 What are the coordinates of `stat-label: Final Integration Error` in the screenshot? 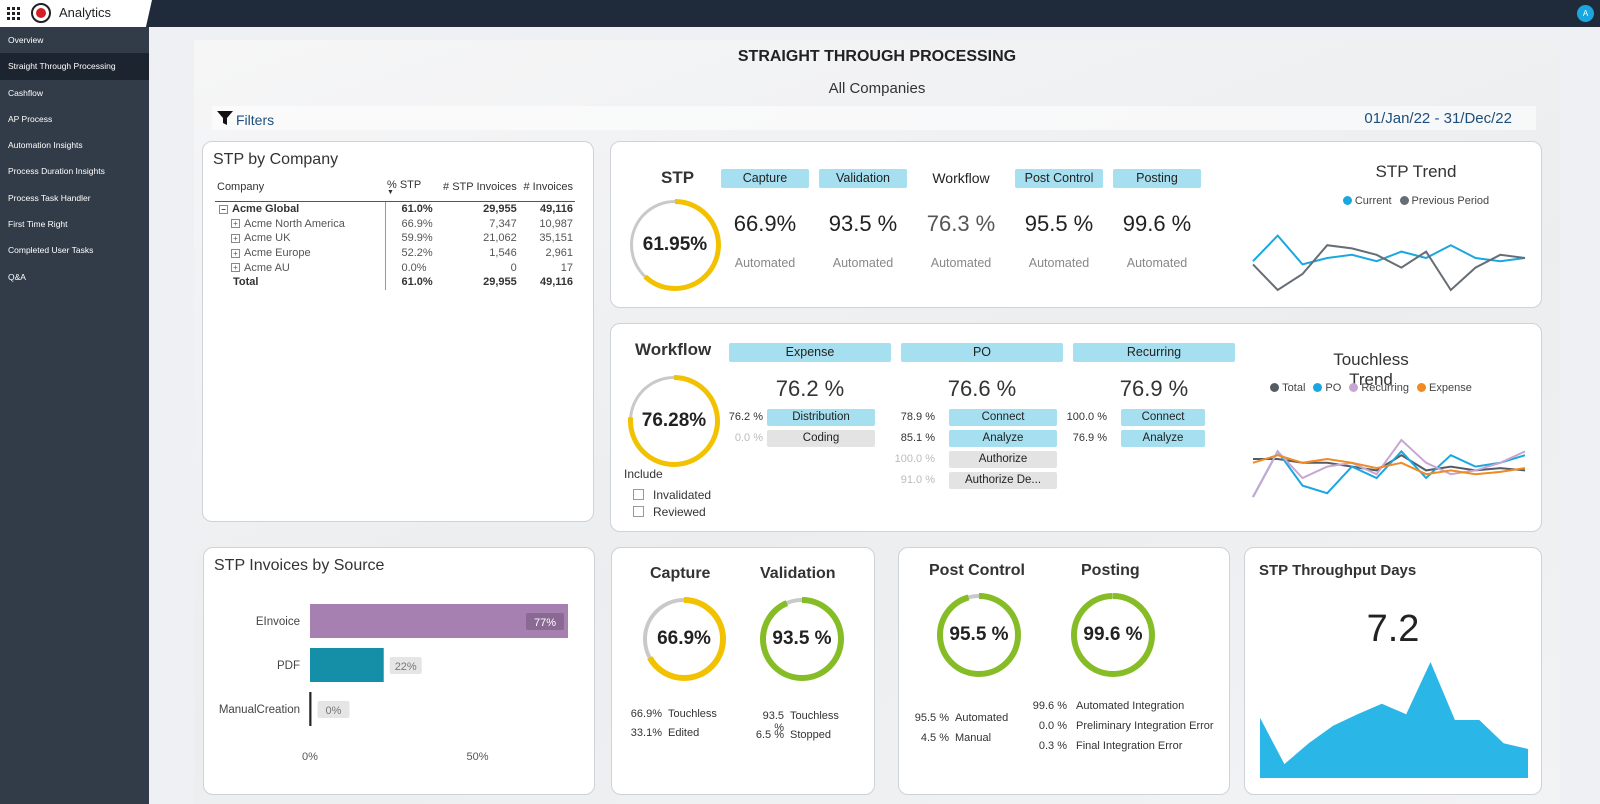 It's located at (1129, 746).